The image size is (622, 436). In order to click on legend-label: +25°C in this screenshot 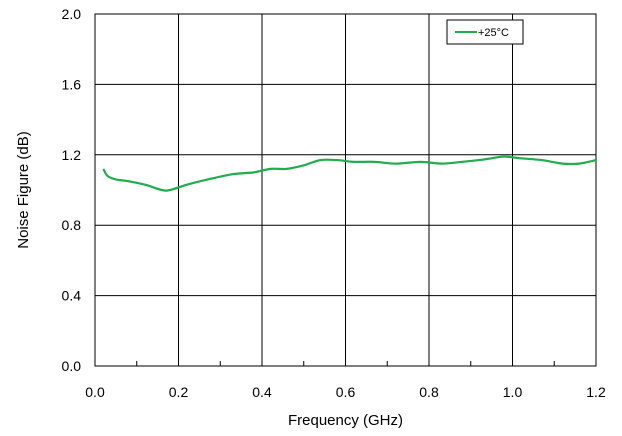, I will do `click(493, 33)`.